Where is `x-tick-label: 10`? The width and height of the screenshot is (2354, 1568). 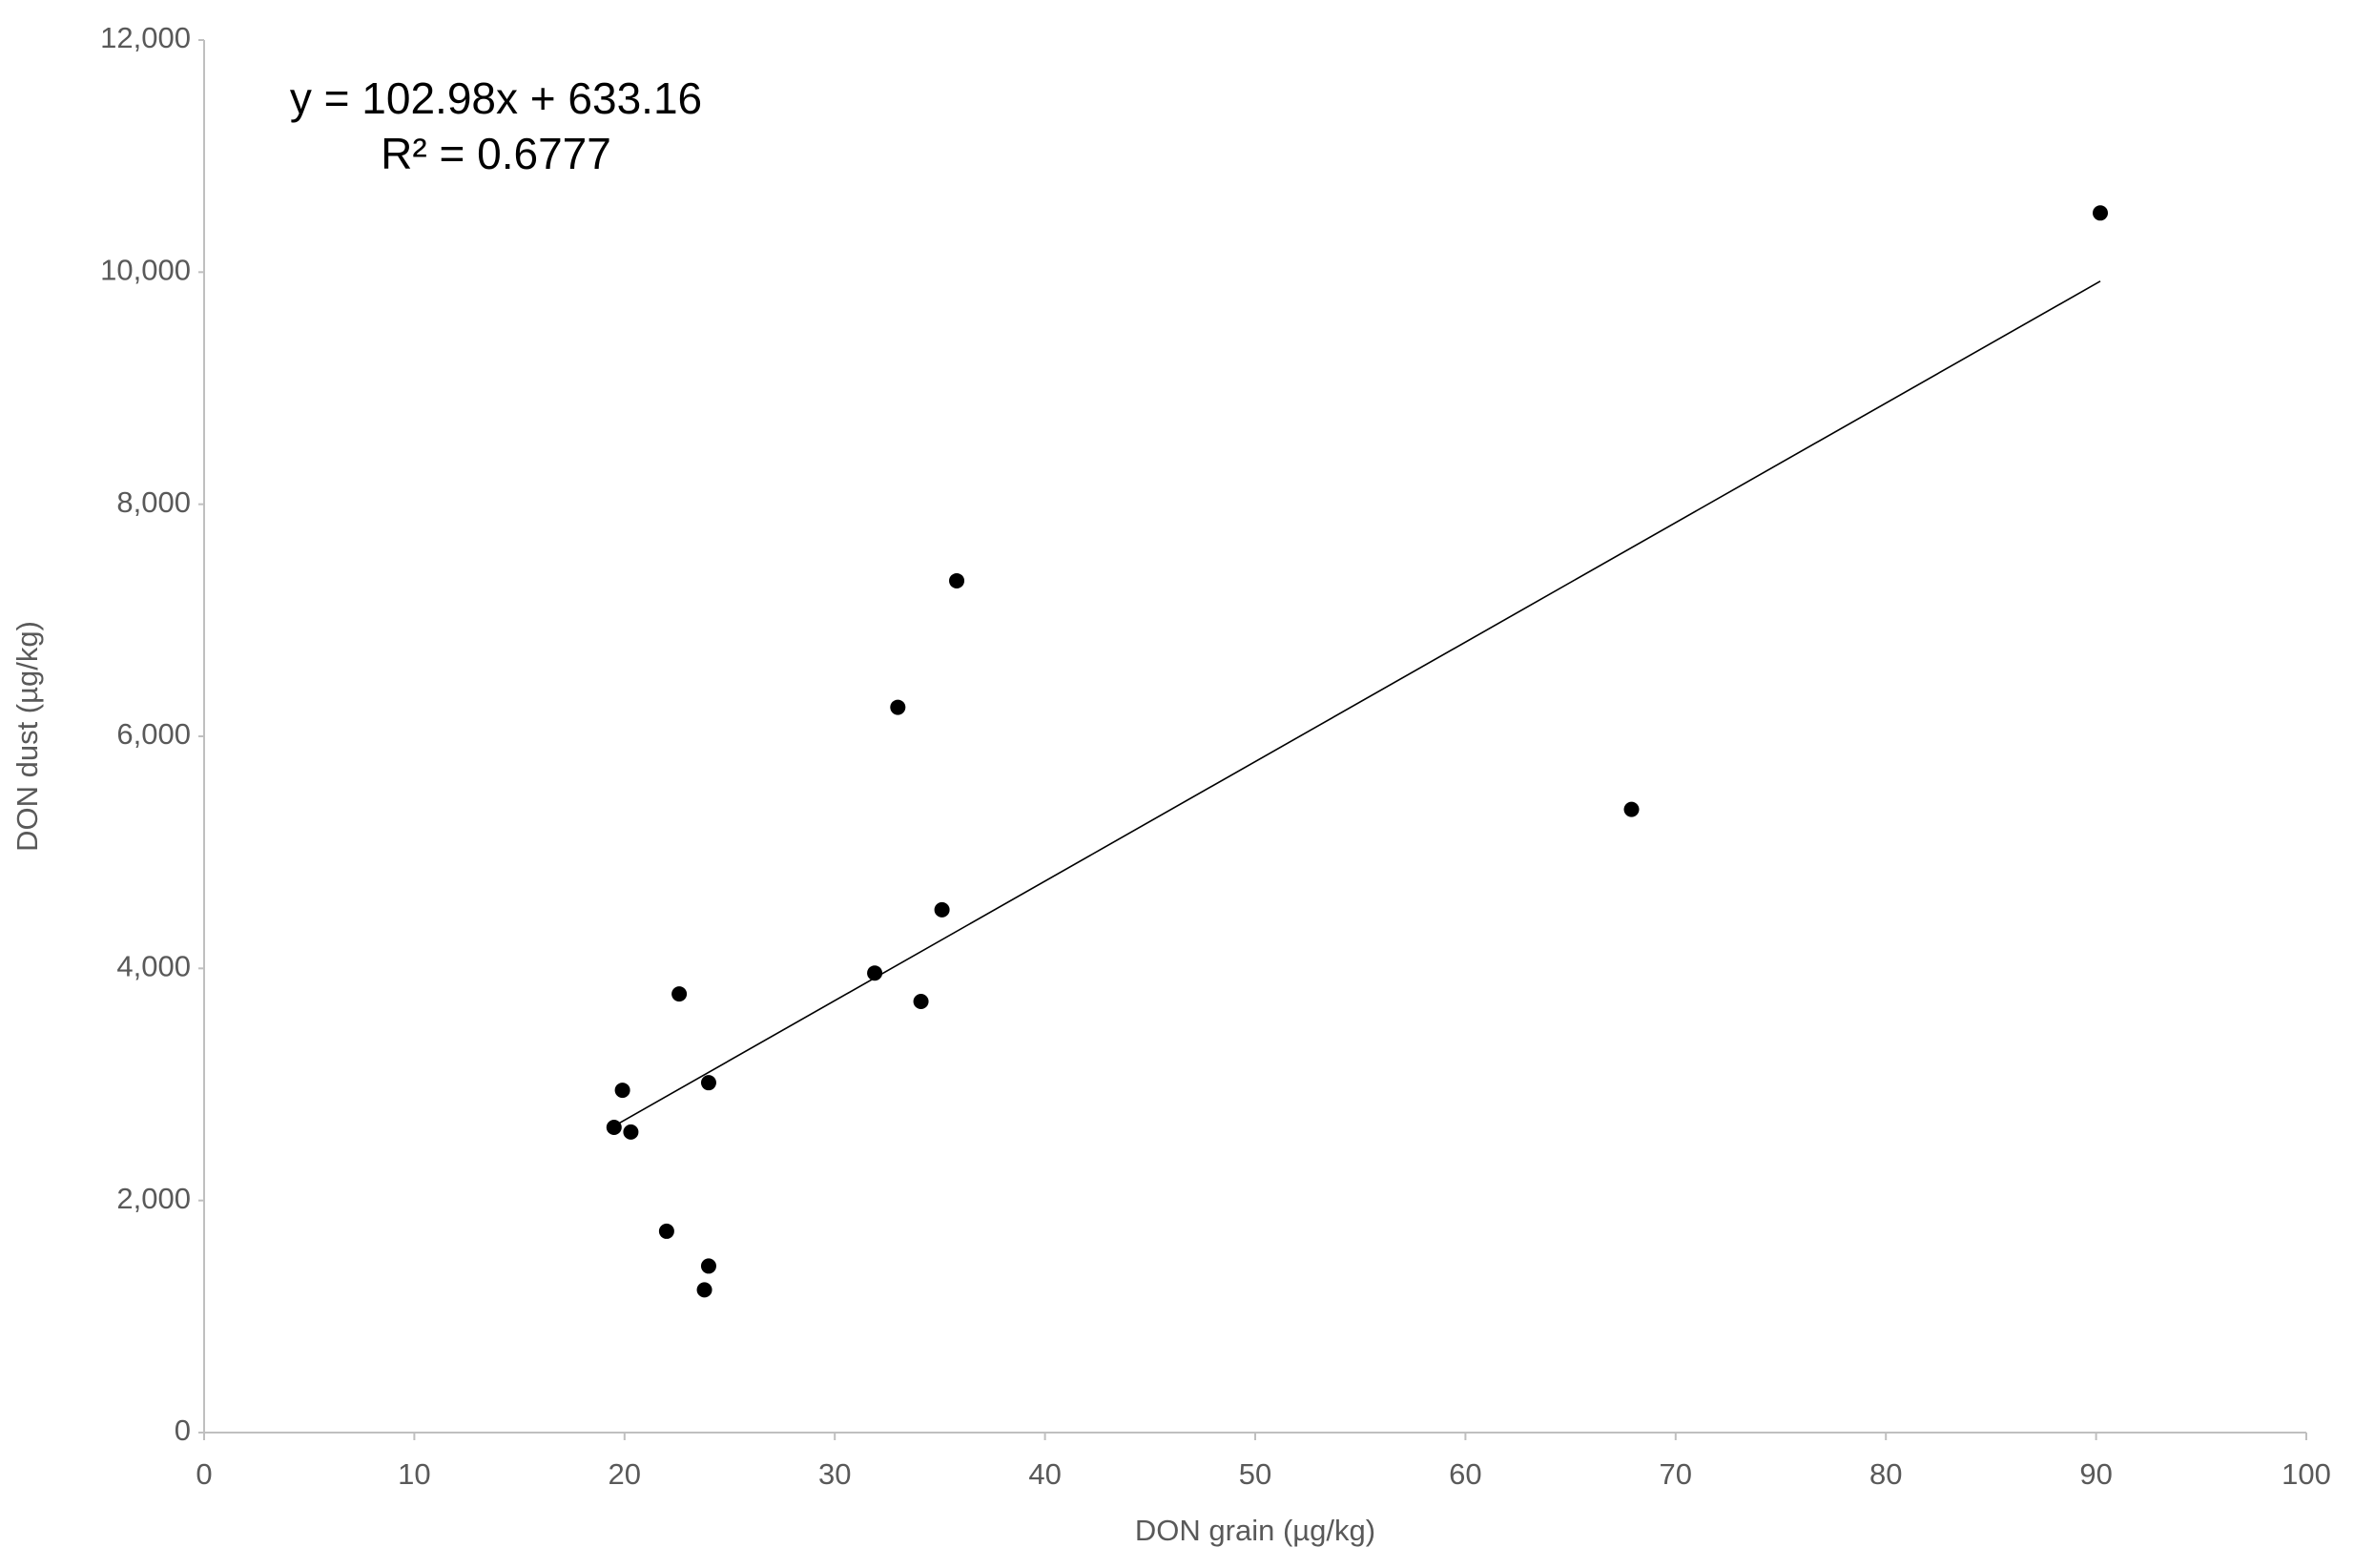 x-tick-label: 10 is located at coordinates (414, 1474).